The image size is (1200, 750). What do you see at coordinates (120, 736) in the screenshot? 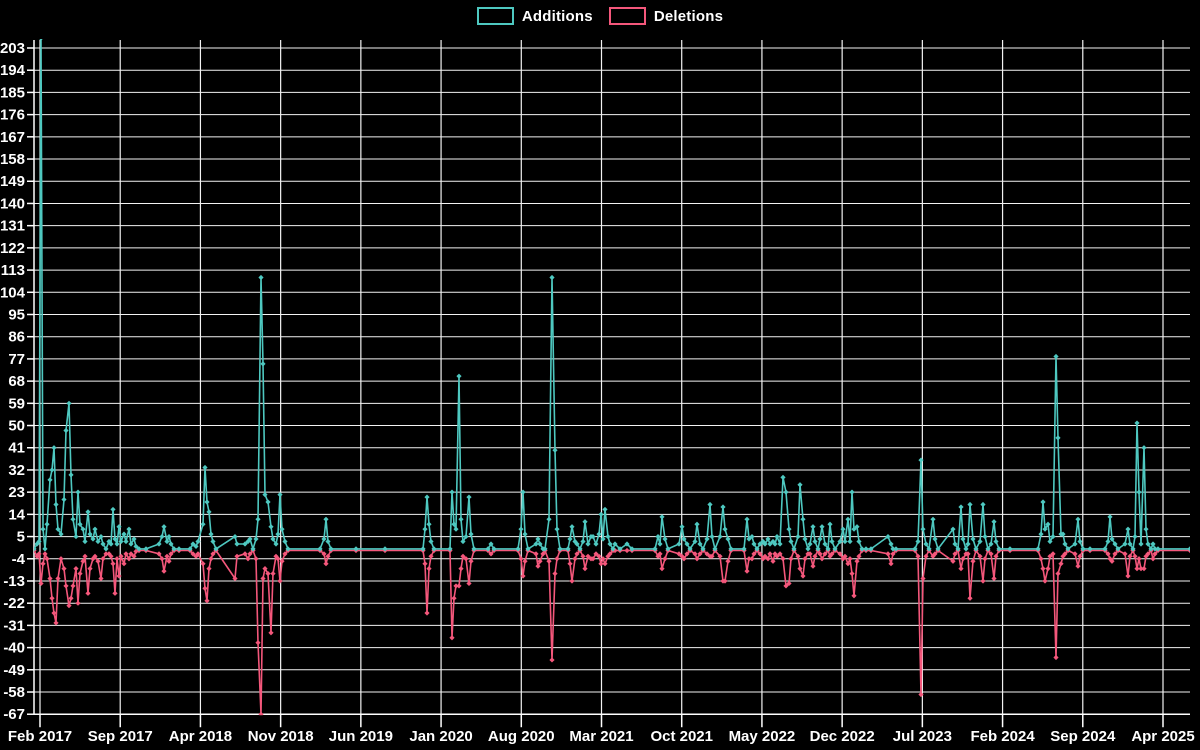
I see `x-axis-tick-label: Sep 2017` at bounding box center [120, 736].